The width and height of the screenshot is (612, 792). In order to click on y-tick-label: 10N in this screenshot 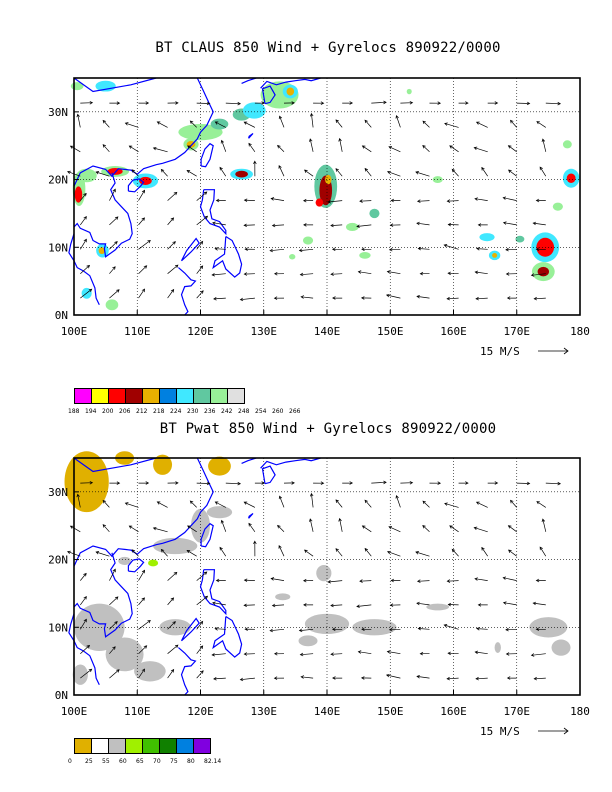, I will do `click(58, 627)`.